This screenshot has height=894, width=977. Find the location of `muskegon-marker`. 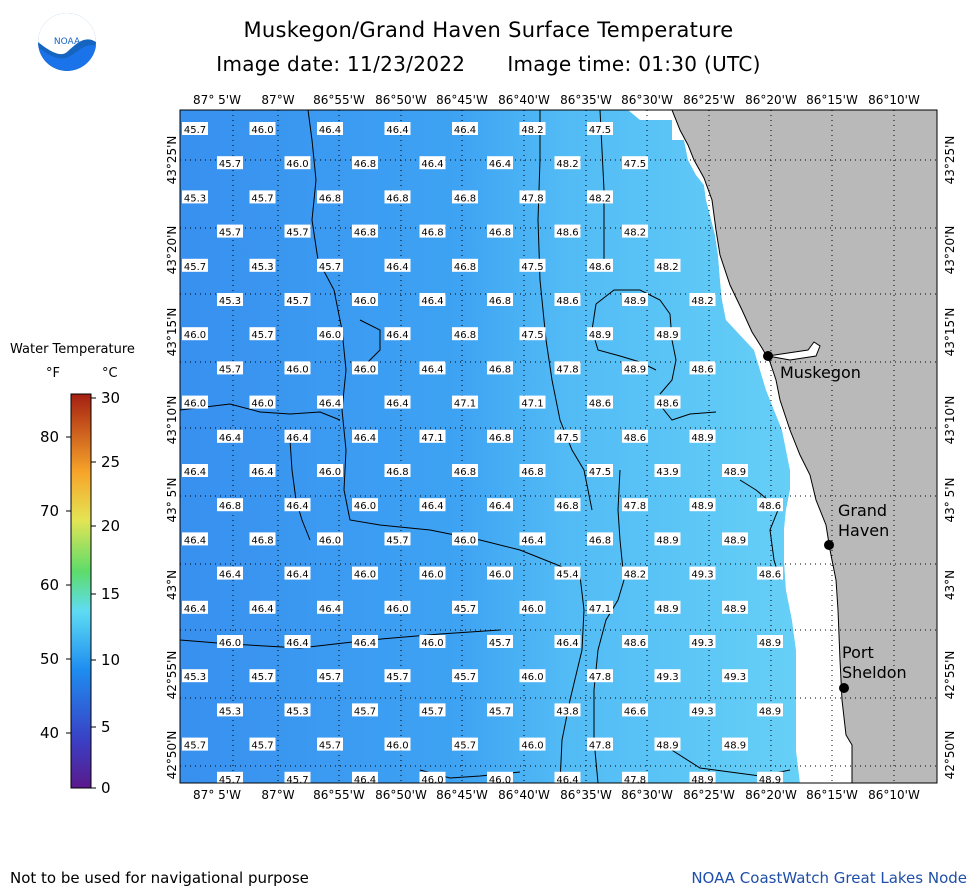

muskegon-marker is located at coordinates (768, 356).